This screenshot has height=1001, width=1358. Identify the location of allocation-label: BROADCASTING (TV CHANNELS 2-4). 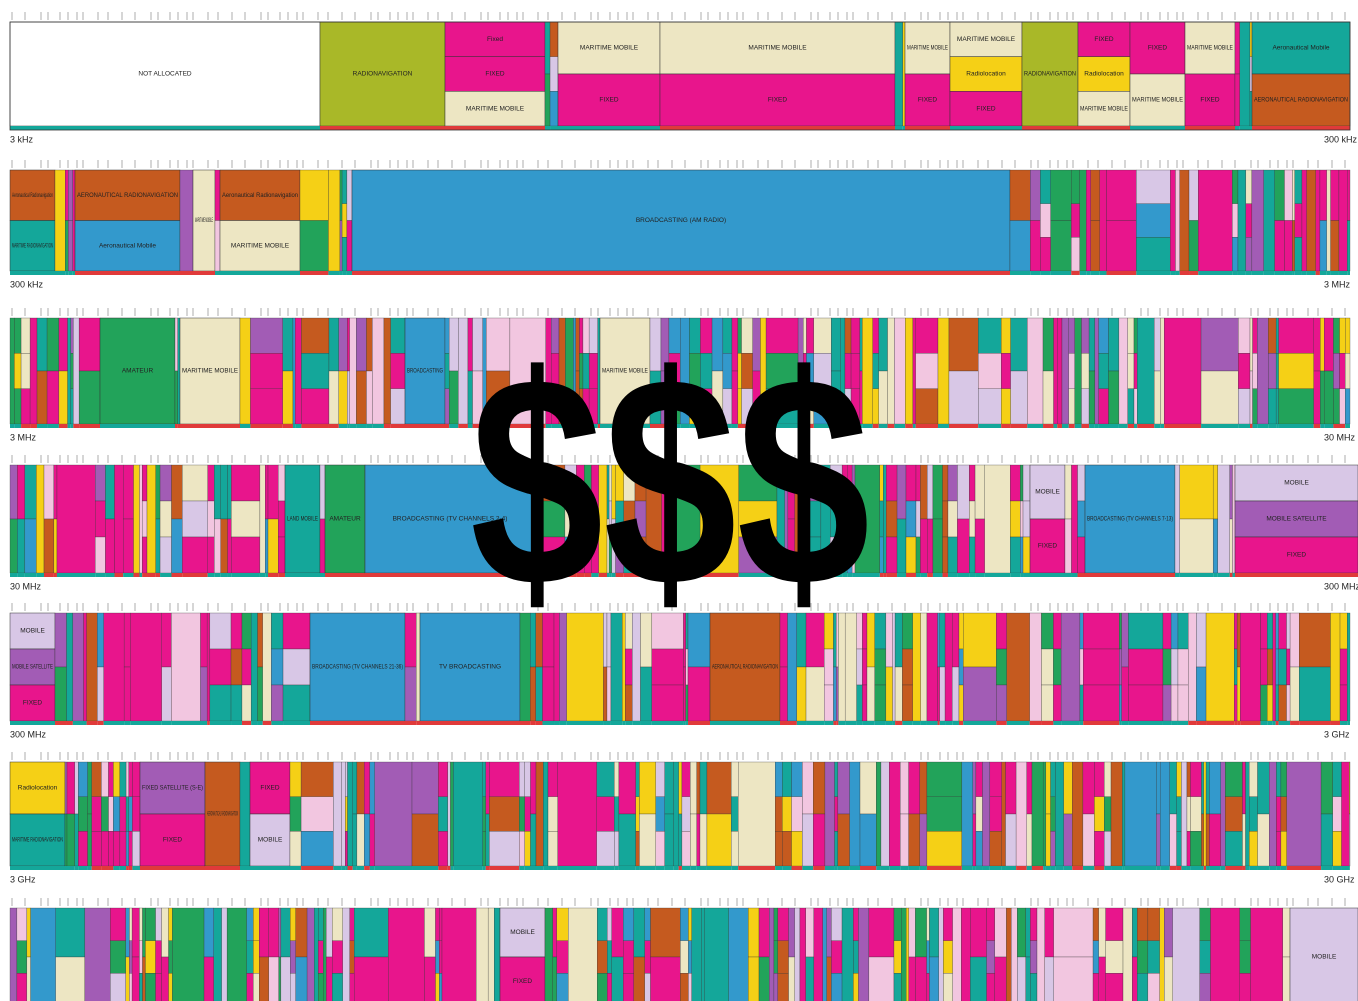
(450, 519).